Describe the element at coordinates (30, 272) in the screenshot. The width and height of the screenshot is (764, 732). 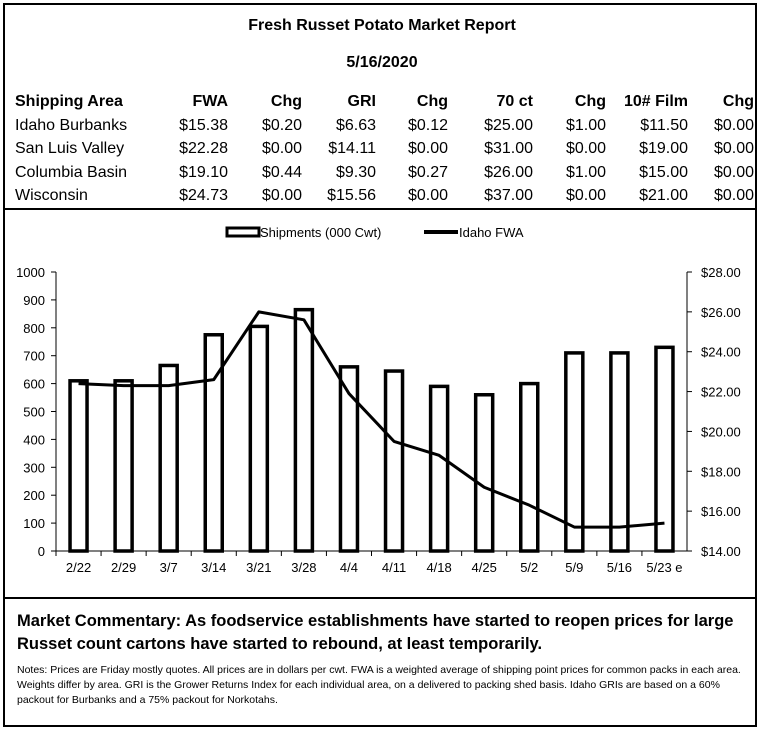
I see `left-tick-label: 1000` at that location.